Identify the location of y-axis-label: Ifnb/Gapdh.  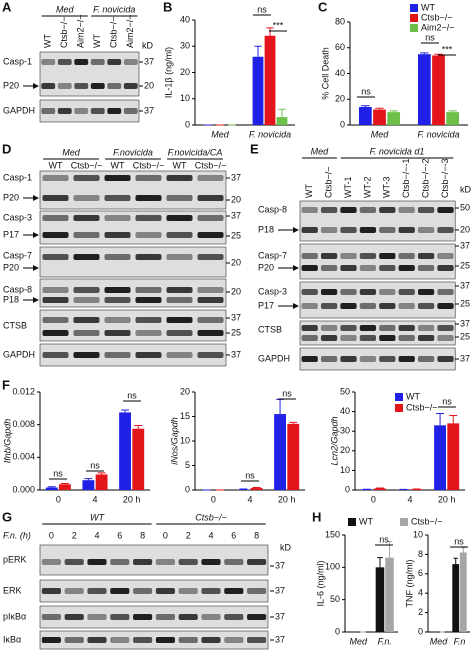
(7, 441).